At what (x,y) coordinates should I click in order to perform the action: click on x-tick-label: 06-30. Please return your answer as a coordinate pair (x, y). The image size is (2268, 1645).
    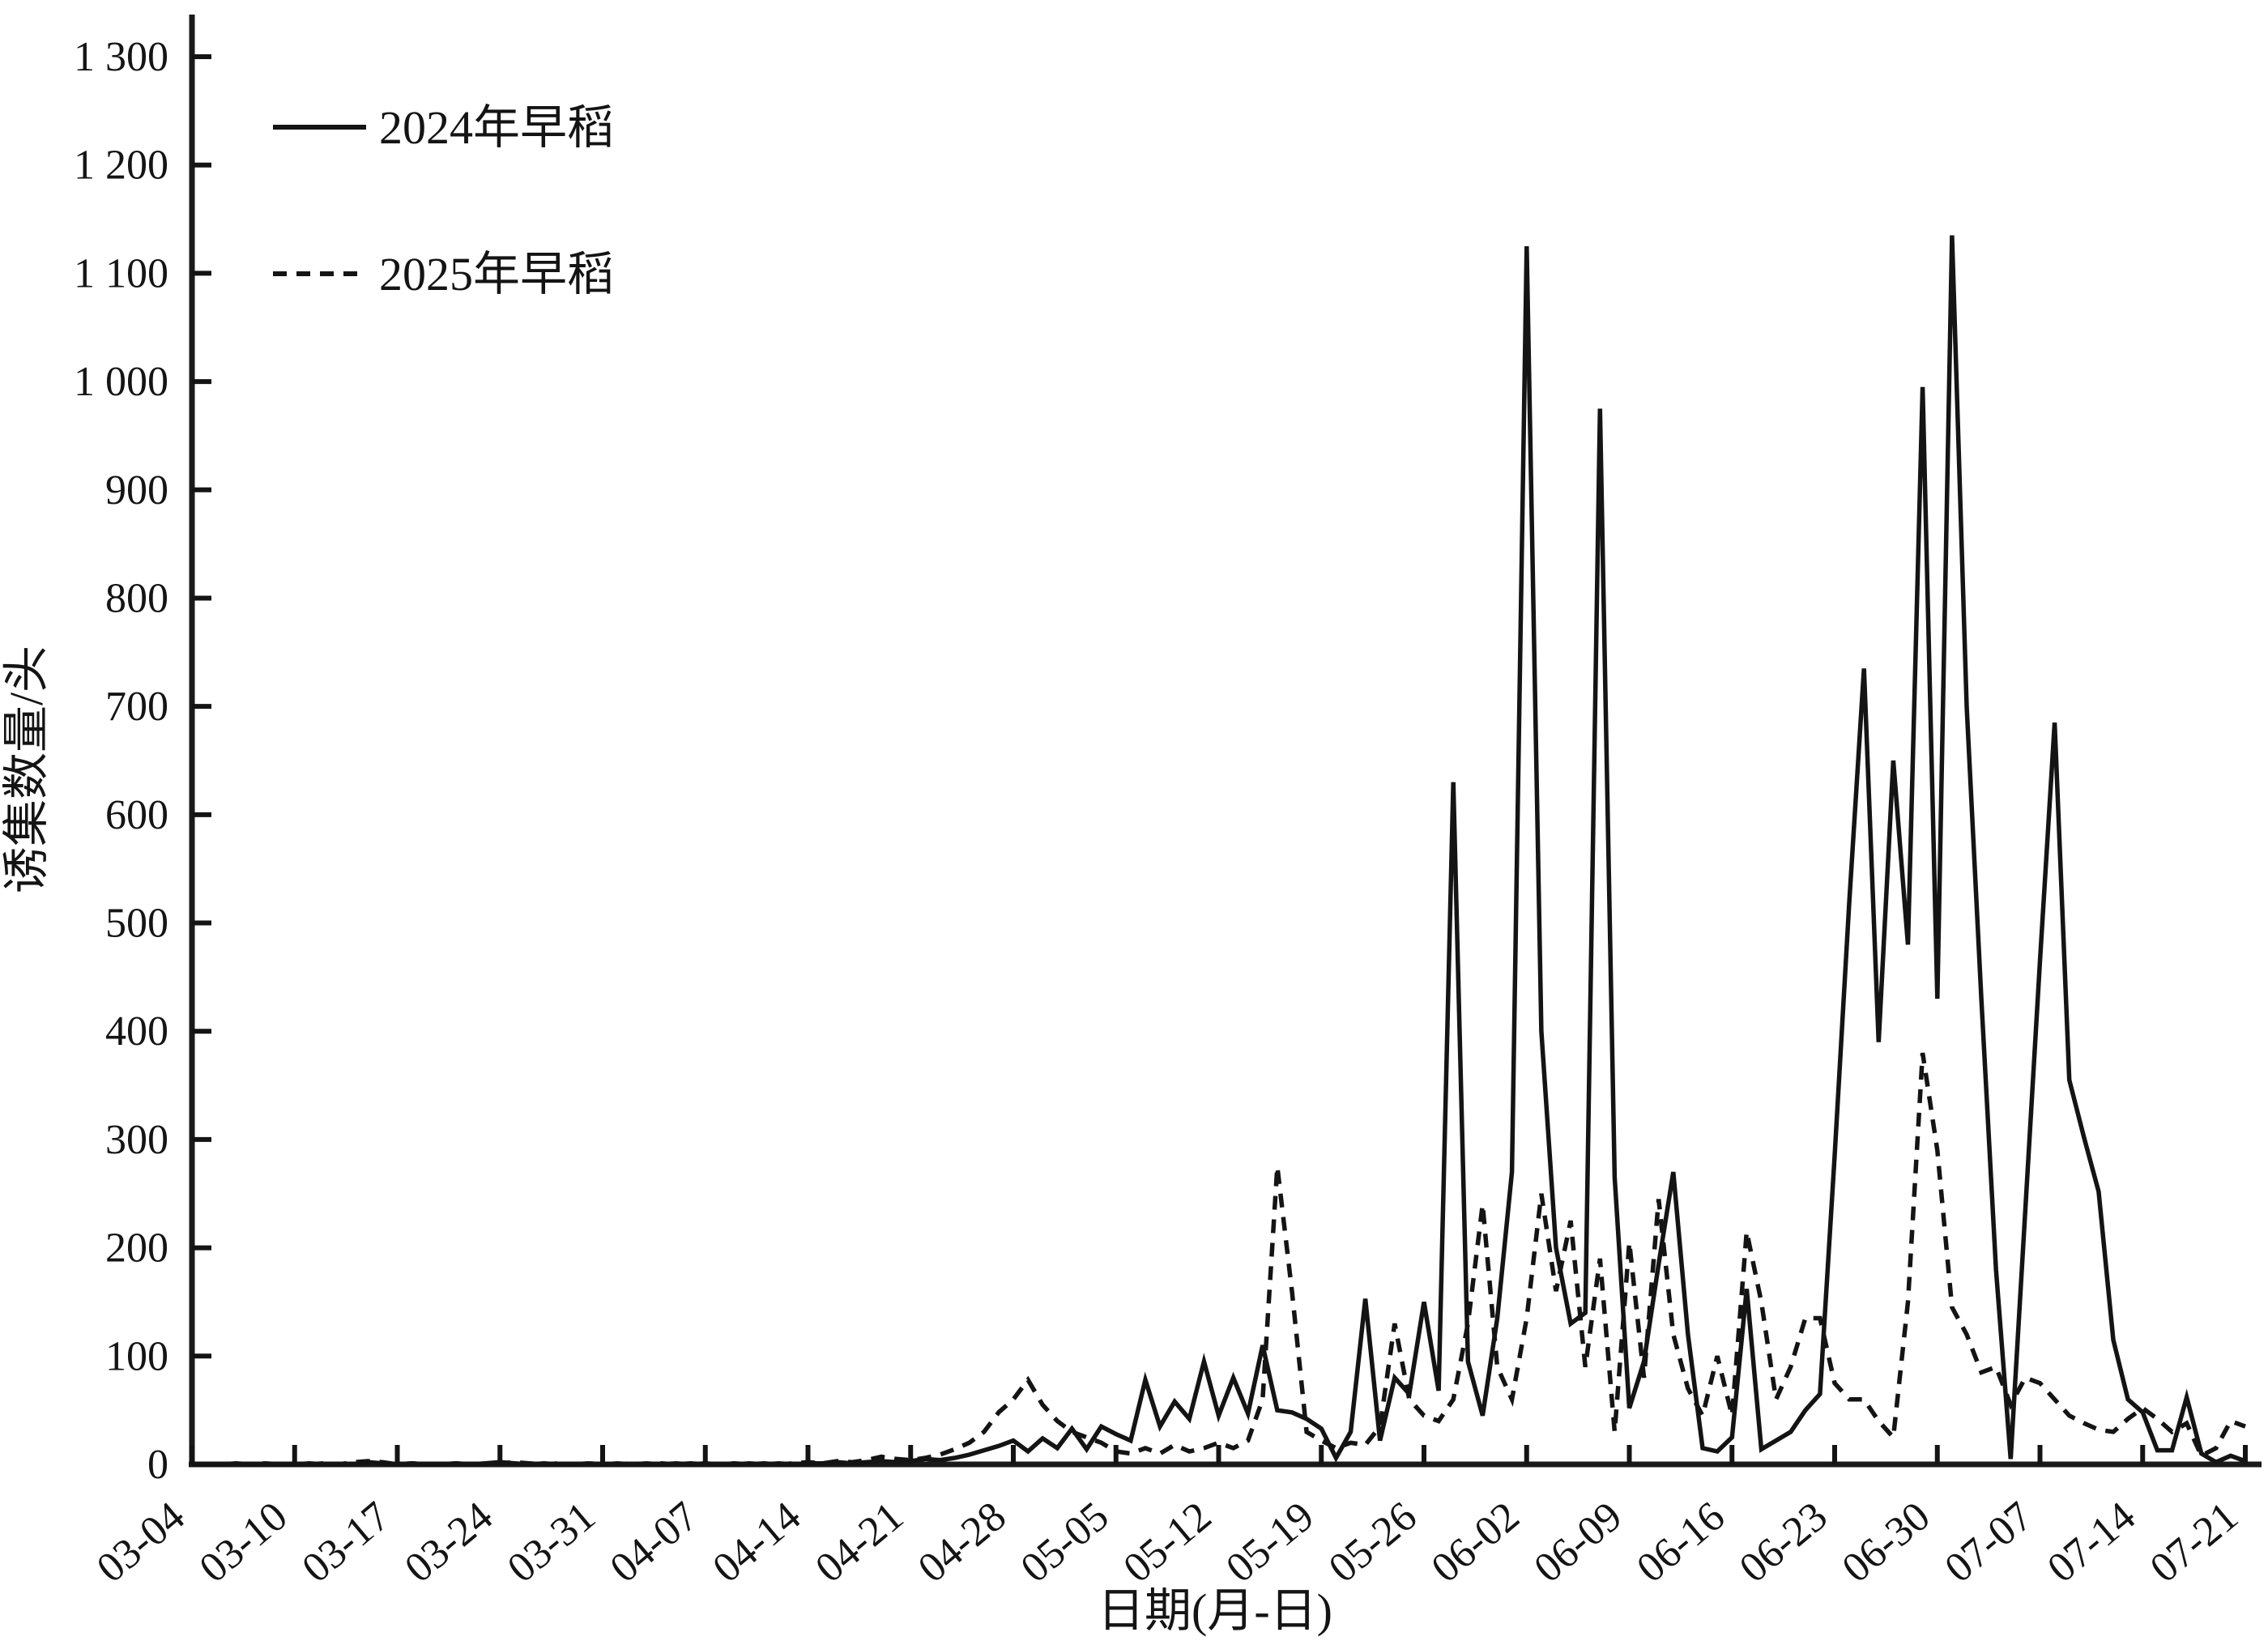
    Looking at the image, I should click on (1886, 1543).